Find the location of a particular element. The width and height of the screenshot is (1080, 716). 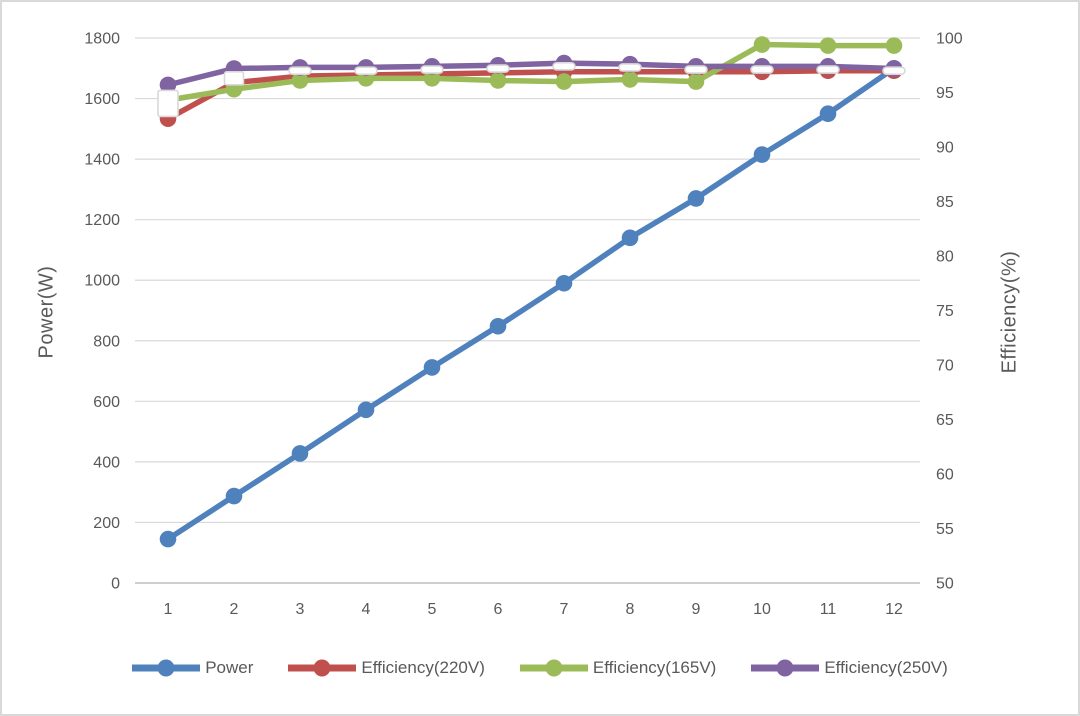

x-axis-tick-label: 3 is located at coordinates (300, 609).